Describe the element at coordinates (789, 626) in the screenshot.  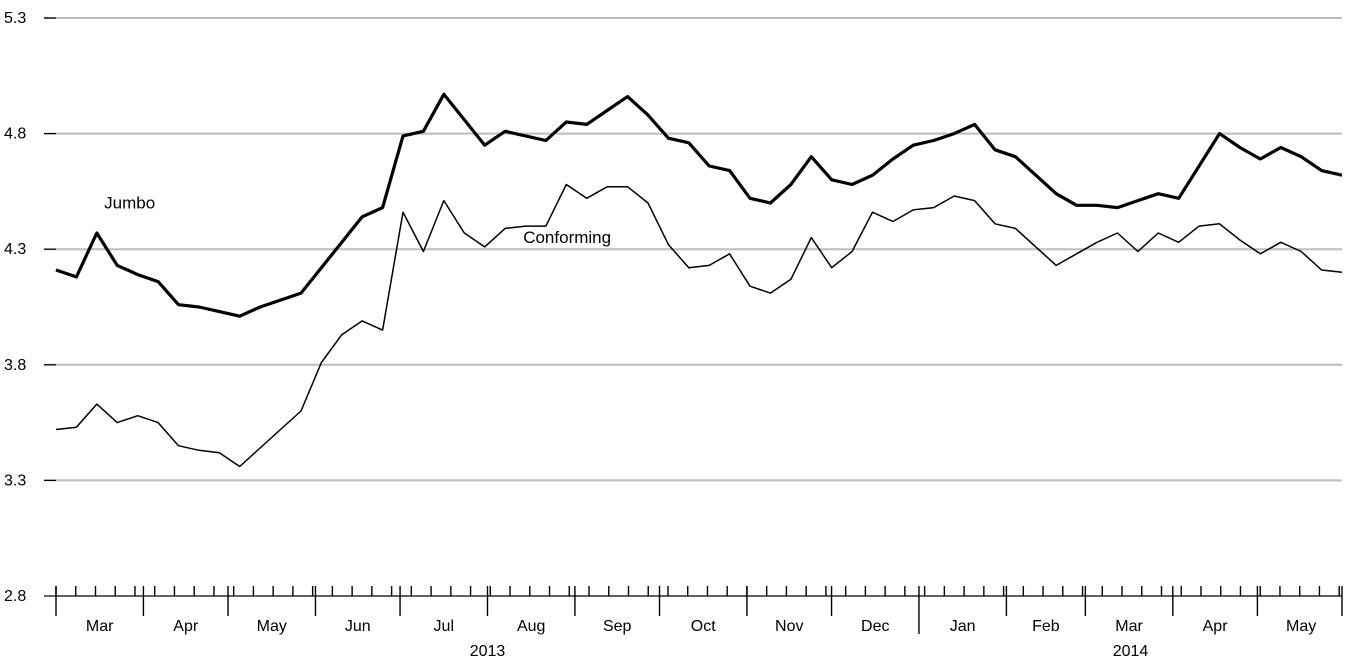
I see `x-month-label: Nov` at that location.